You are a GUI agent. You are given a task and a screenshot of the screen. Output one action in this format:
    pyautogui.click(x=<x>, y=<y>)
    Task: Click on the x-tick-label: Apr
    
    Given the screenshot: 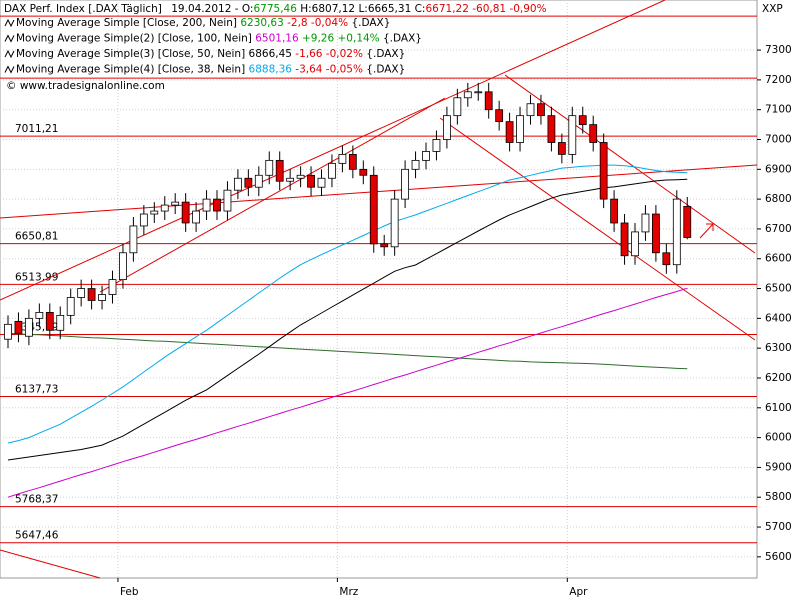 What is the action you would take?
    pyautogui.click(x=578, y=592)
    